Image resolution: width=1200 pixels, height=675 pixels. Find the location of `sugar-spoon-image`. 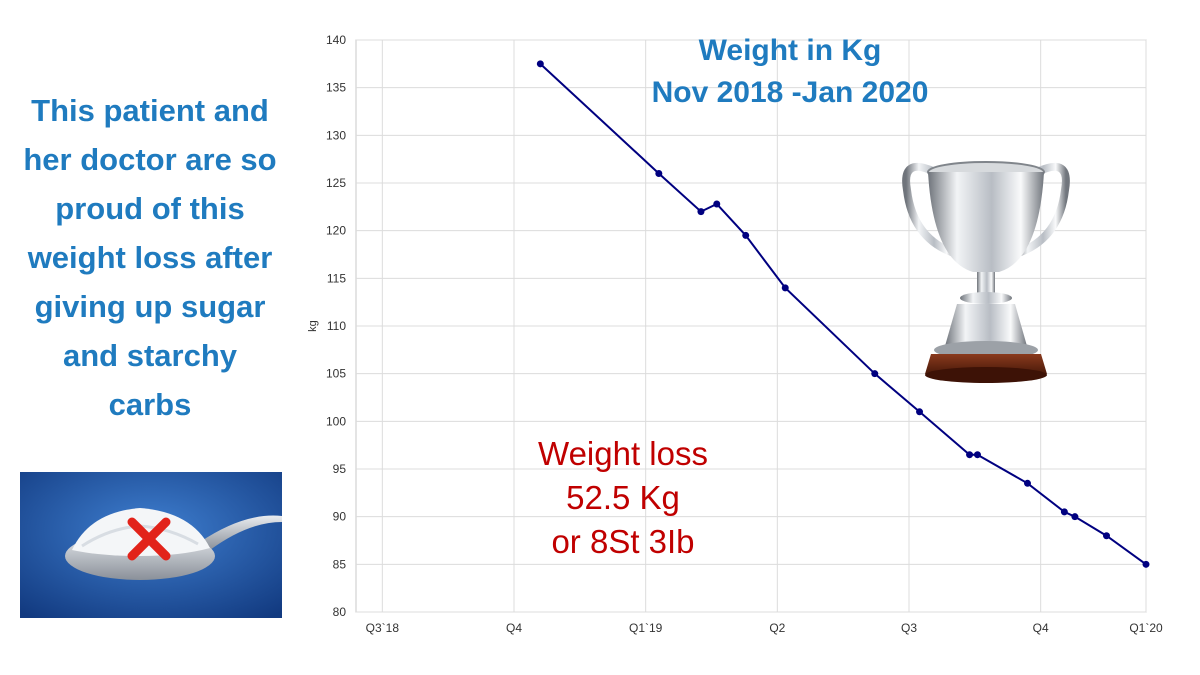

sugar-spoon-image is located at coordinates (151, 545).